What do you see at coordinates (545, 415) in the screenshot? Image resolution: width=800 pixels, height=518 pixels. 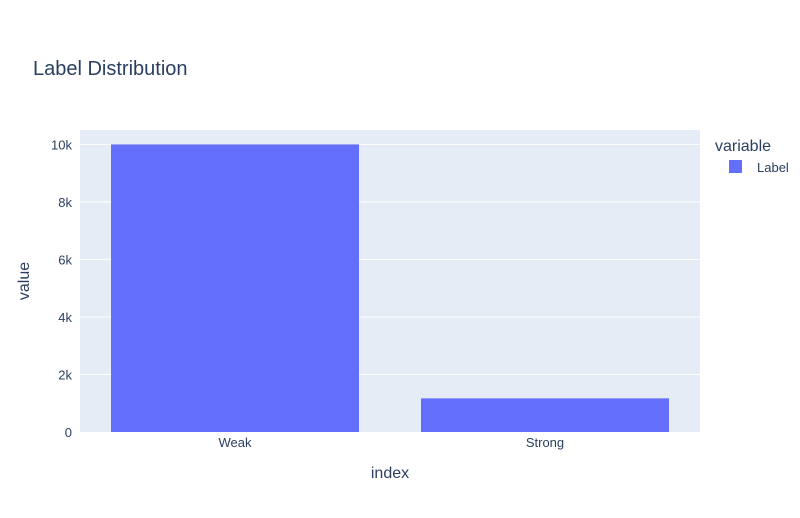 I see `bar-strong` at bounding box center [545, 415].